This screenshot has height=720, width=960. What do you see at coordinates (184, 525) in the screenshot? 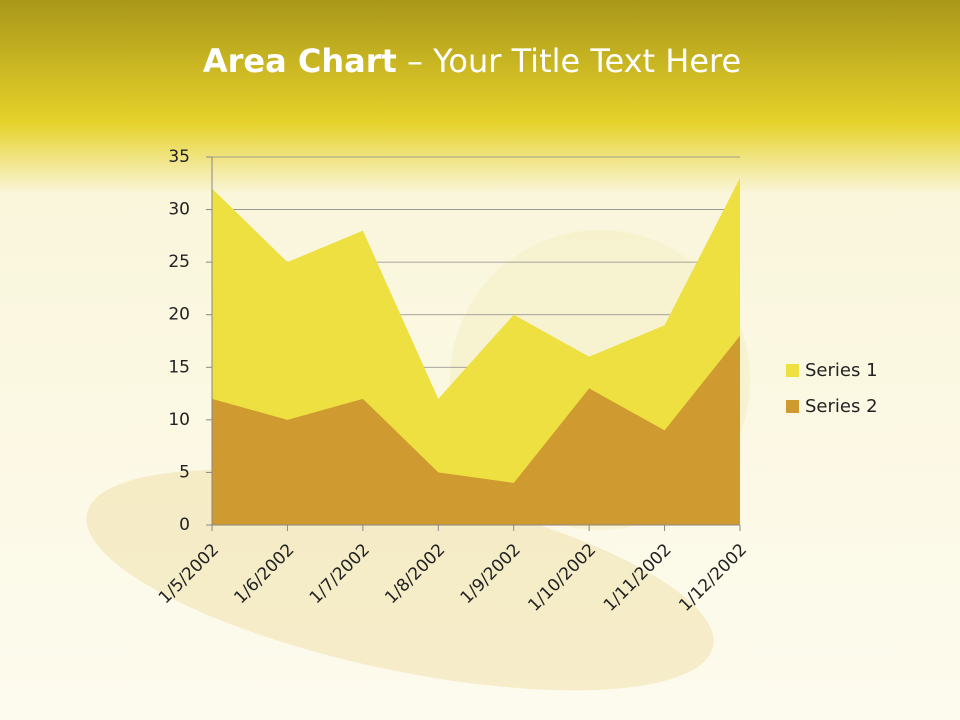
I see `y-tick-label: 0` at bounding box center [184, 525].